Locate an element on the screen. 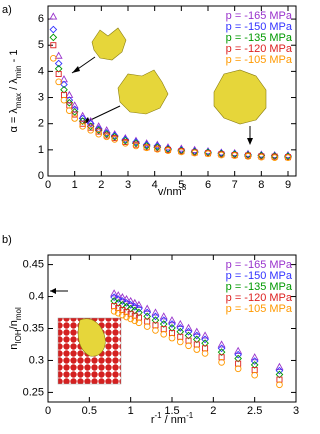 The height and width of the screenshot is (434, 320). y-tick-label: 4 is located at coordinates (41, 71).